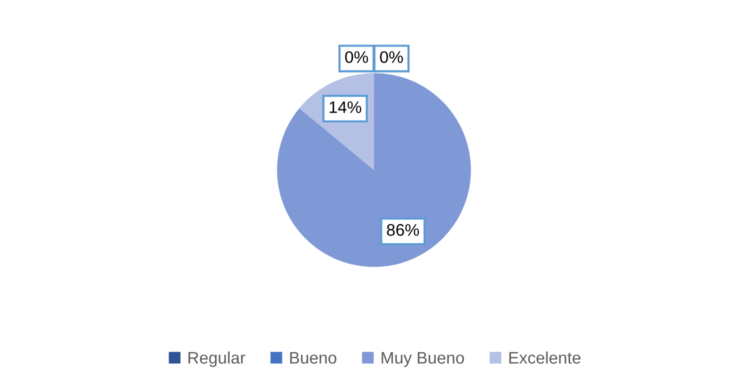 Image resolution: width=750 pixels, height=387 pixels. I want to click on data-label: 86%, so click(402, 230).